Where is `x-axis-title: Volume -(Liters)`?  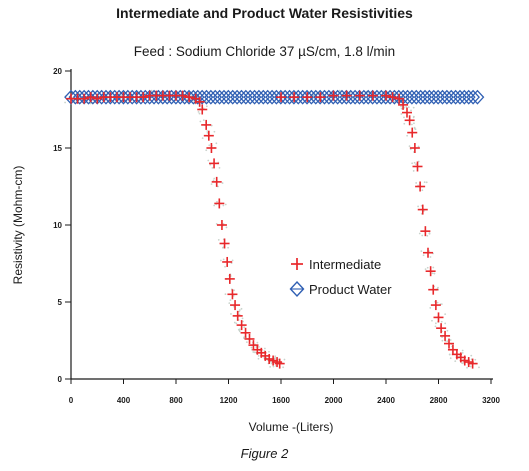
x-axis-title: Volume -(Liters) is located at coordinates (291, 427).